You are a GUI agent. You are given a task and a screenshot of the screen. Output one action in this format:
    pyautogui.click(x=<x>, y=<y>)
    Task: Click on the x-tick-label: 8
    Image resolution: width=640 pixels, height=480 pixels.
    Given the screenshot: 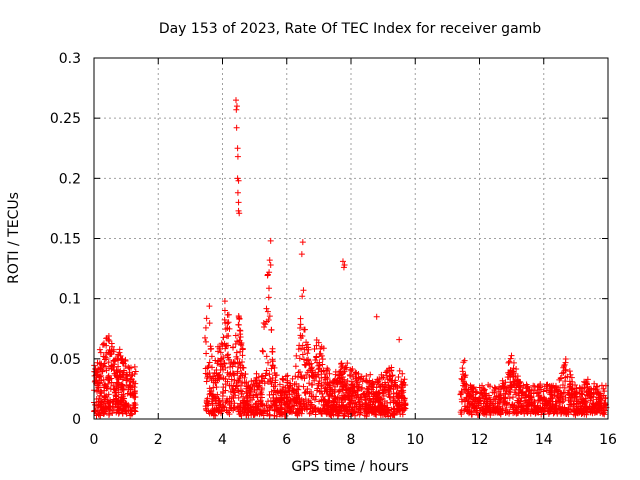 What is the action you would take?
    pyautogui.click(x=351, y=440)
    